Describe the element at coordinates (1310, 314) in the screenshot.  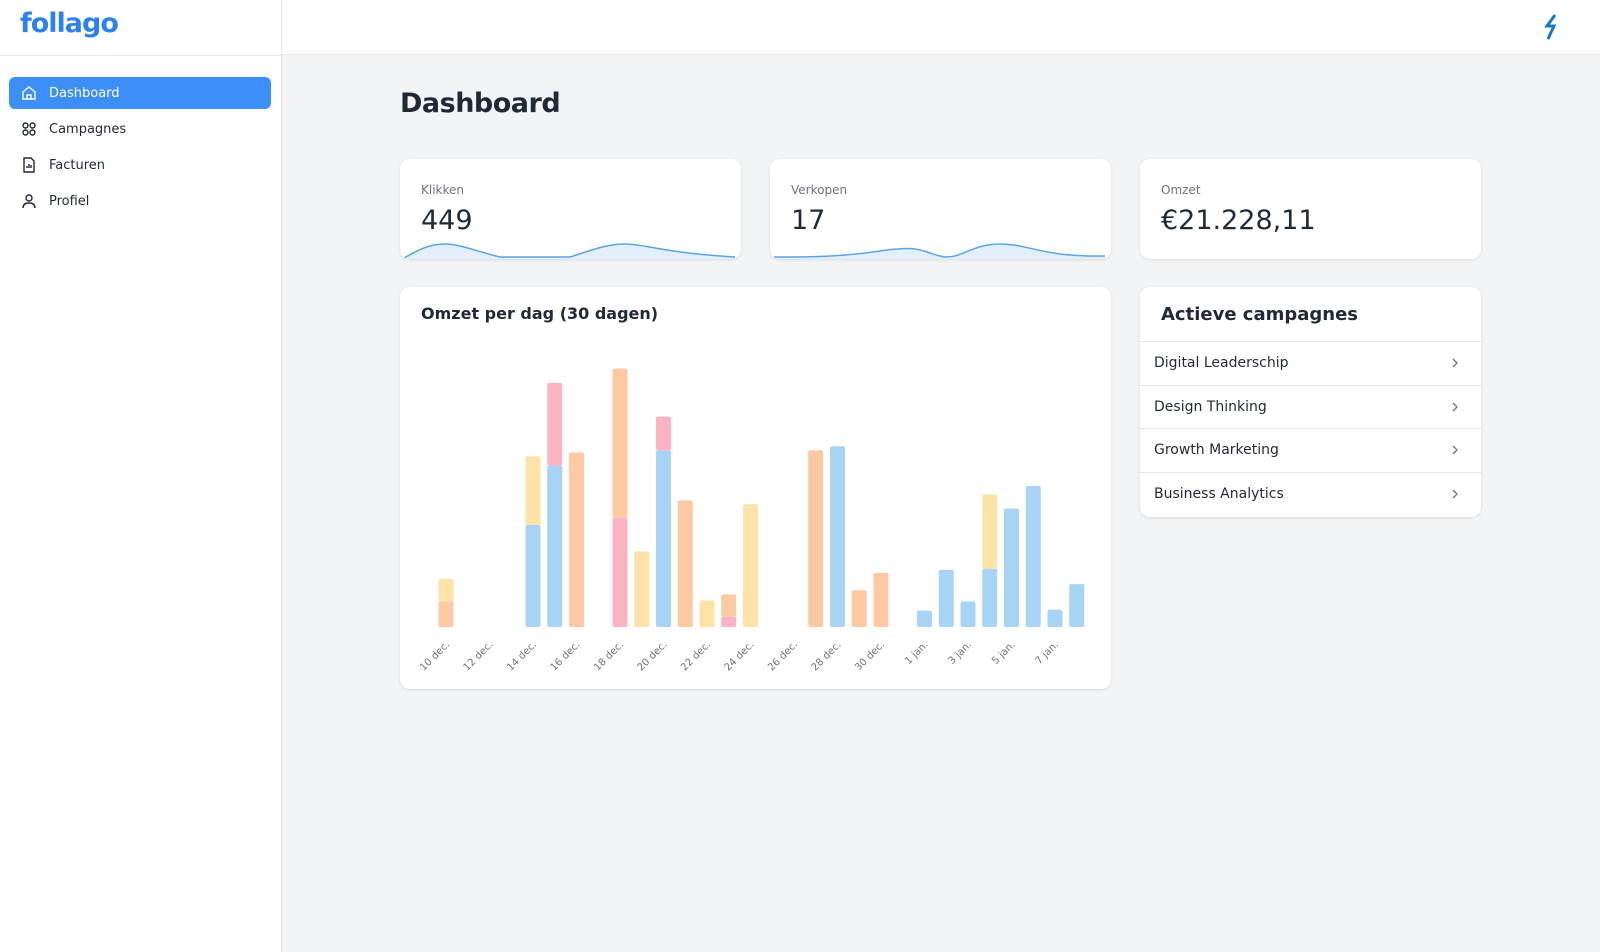
I see `campaigns-title: Actieve campagnes` at that location.